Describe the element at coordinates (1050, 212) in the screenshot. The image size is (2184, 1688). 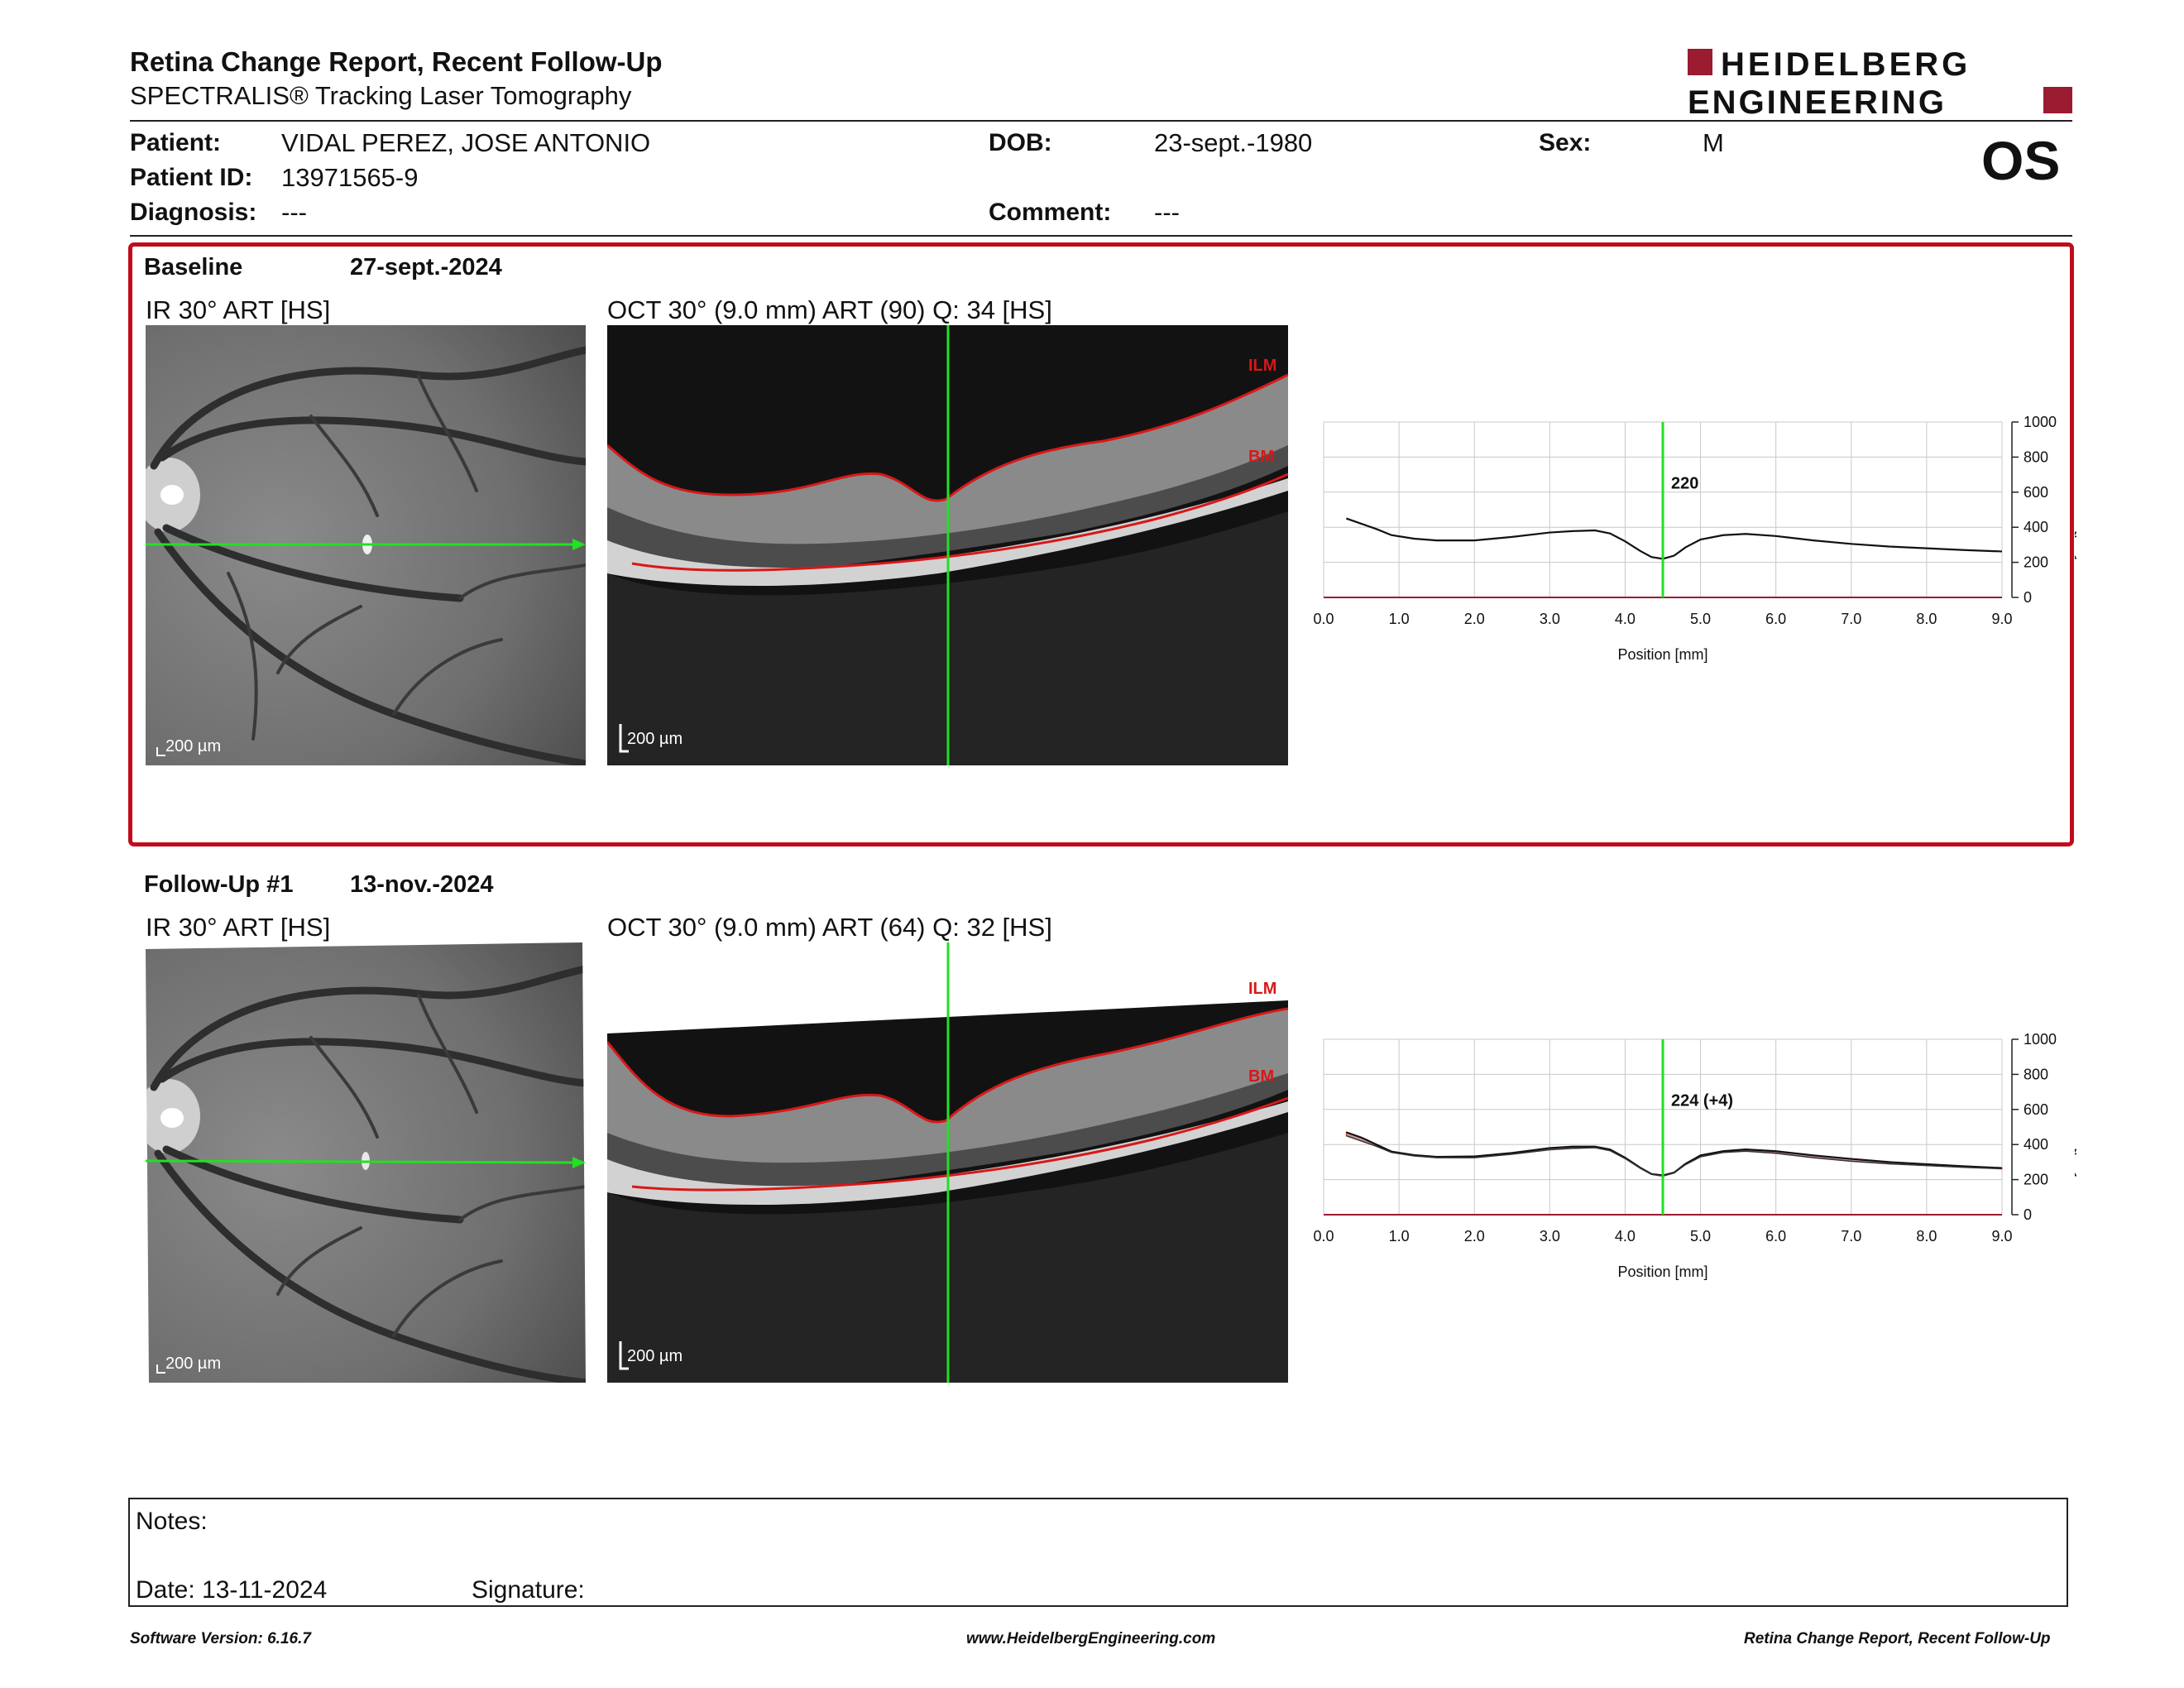
I see `comment-label: Comment:` at that location.